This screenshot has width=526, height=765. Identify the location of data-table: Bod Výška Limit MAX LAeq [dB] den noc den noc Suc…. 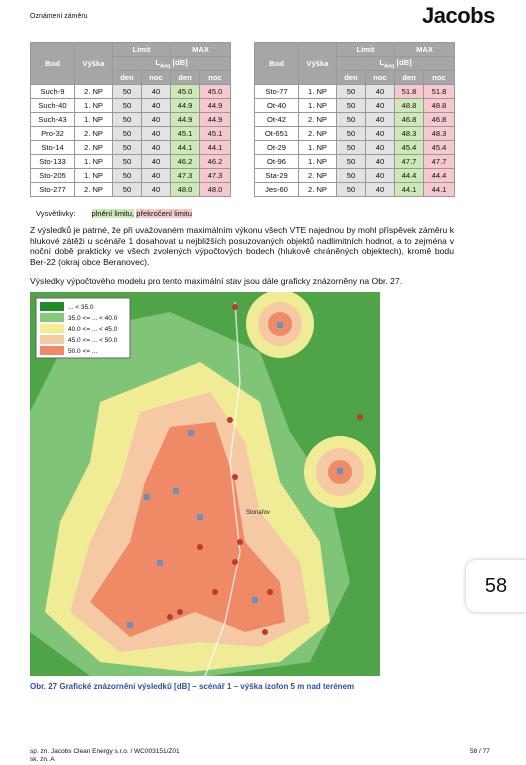
(131, 119).